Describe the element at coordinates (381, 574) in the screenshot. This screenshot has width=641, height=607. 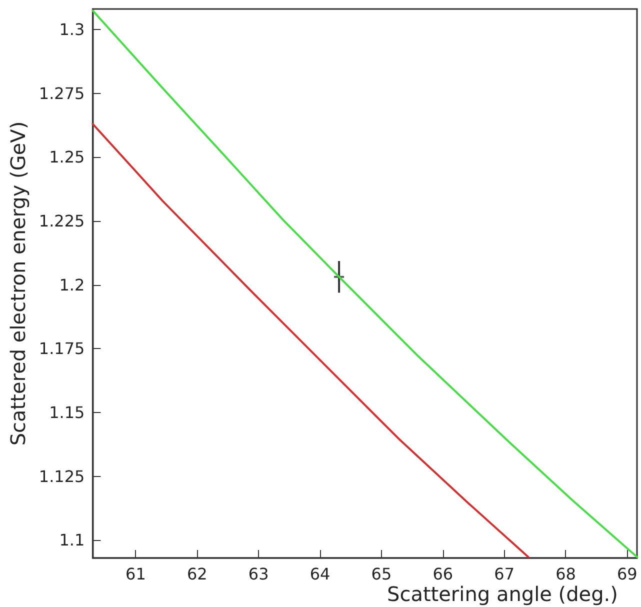
I see `x-tick-label: 65` at that location.